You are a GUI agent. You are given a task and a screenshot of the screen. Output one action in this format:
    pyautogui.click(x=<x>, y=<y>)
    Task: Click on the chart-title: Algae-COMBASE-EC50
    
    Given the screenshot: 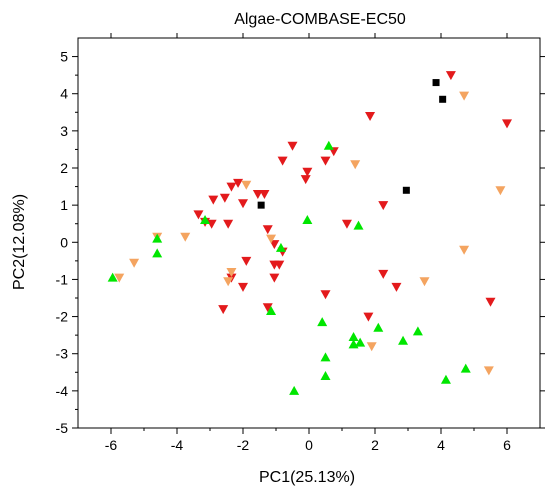 What is the action you would take?
    pyautogui.click(x=320, y=19)
    